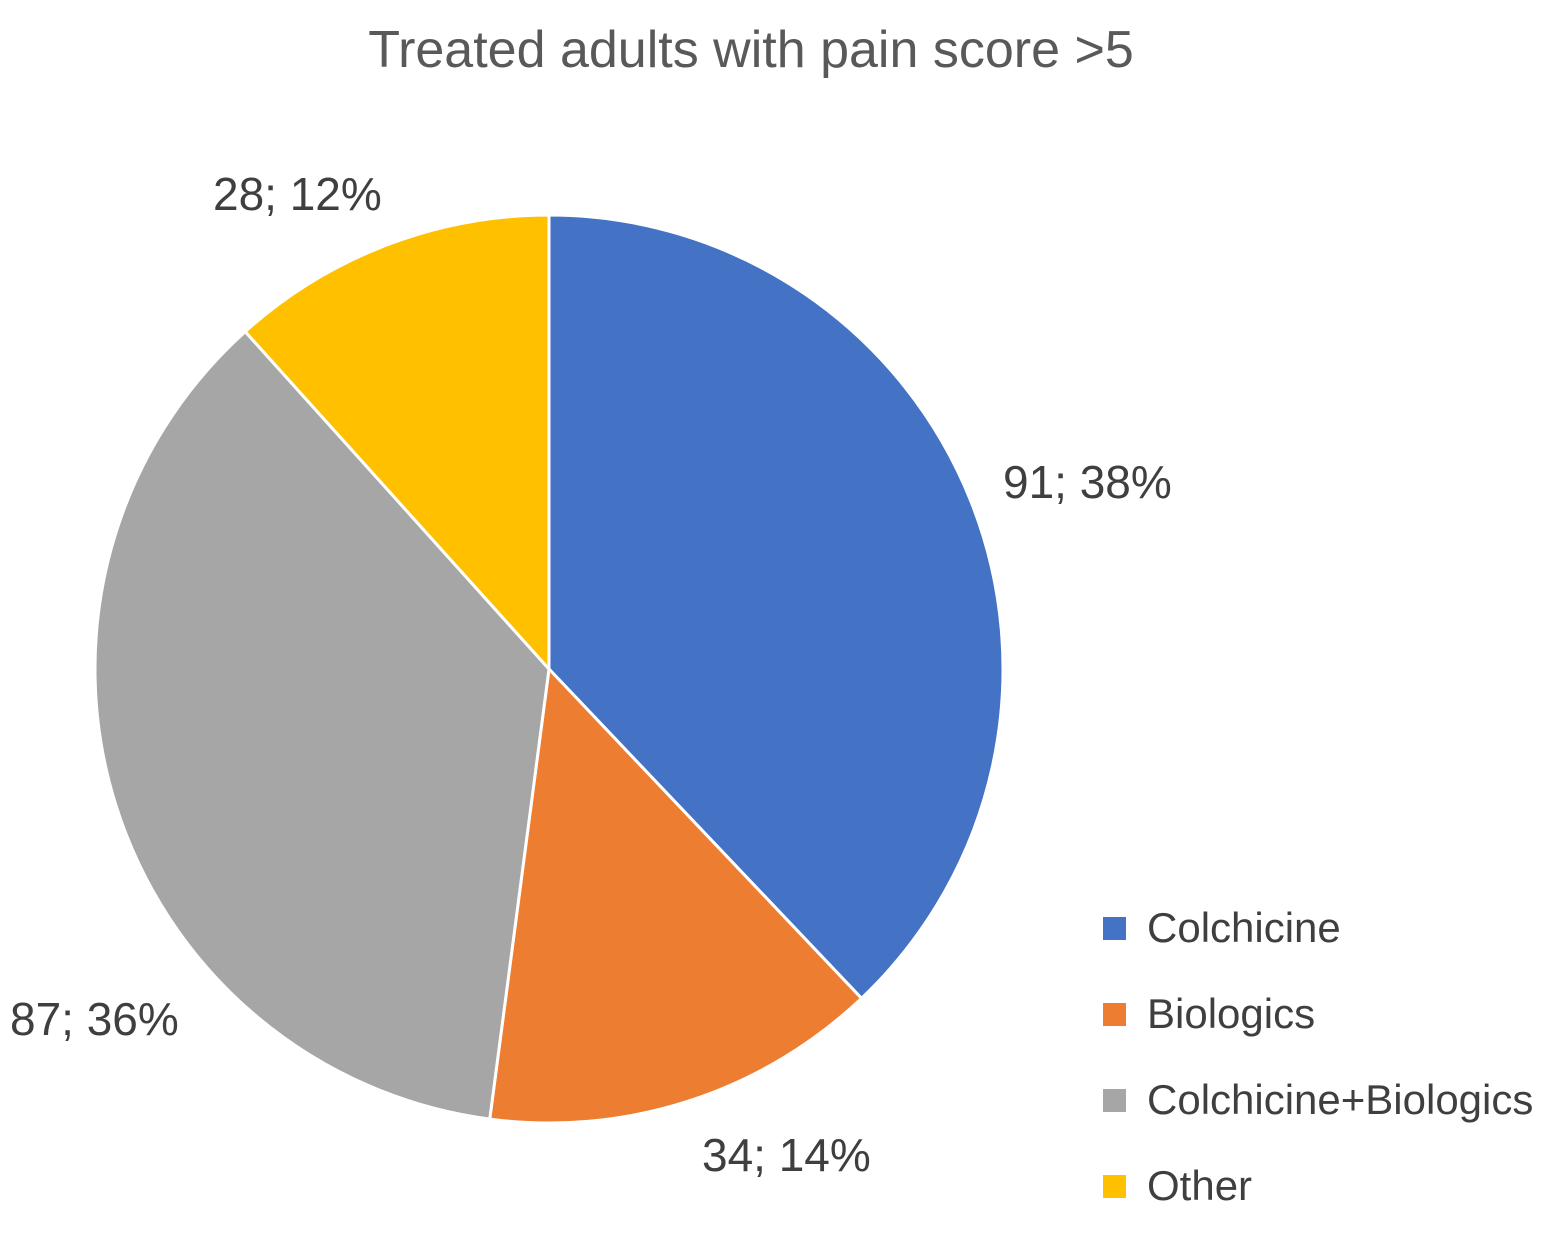 The image size is (1558, 1250). What do you see at coordinates (1318, 1014) in the screenshot?
I see `legend-item-biologics: Biologics` at bounding box center [1318, 1014].